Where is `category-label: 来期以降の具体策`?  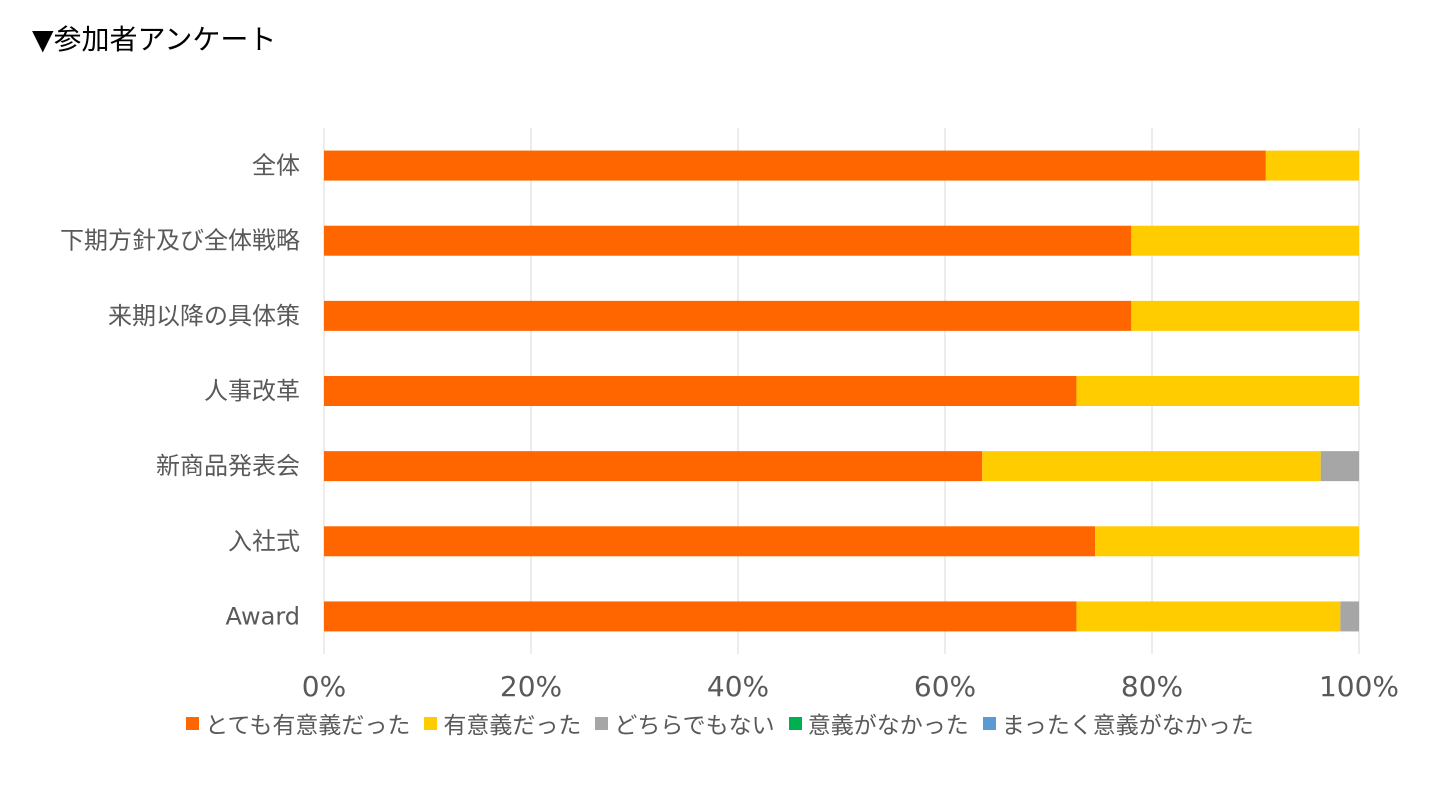
category-label: 来期以降の具体策 is located at coordinates (204, 316).